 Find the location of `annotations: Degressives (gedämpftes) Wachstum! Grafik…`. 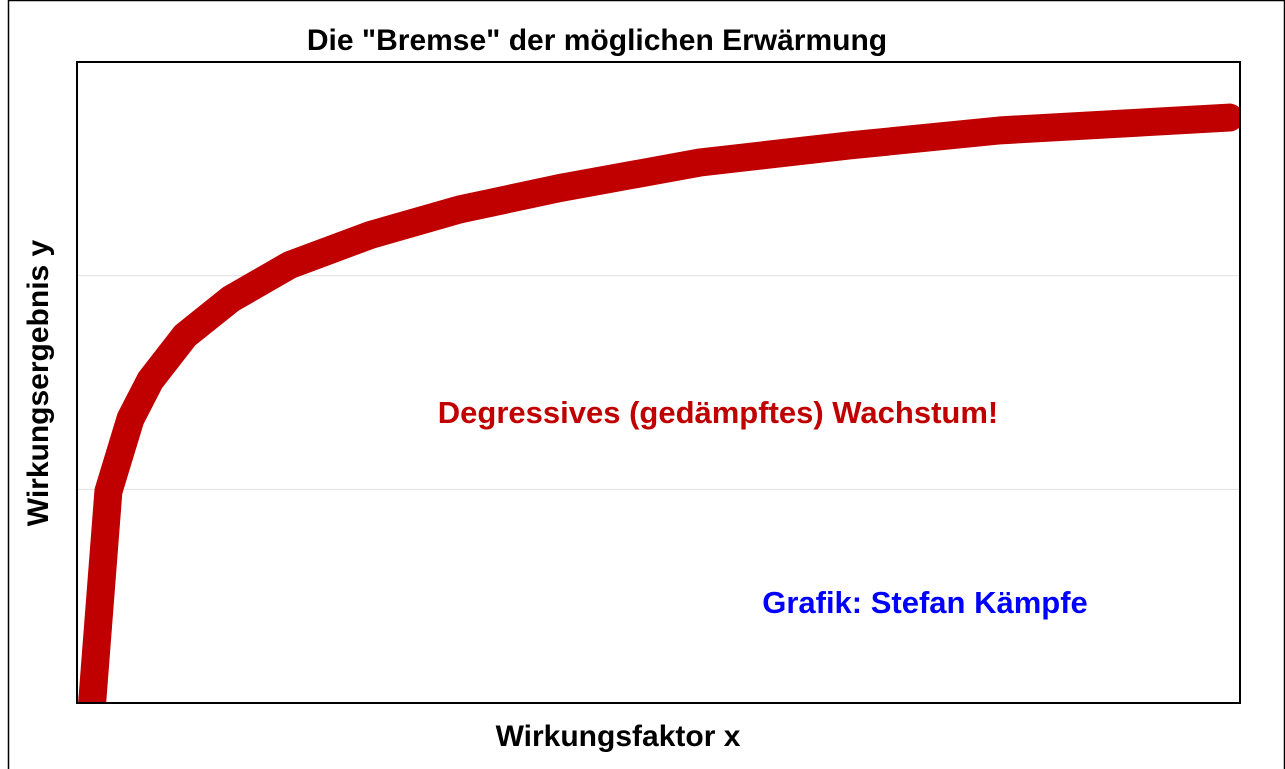

annotations: Degressives (gedämpftes) Wachstum! Grafik… is located at coordinates (763, 507).